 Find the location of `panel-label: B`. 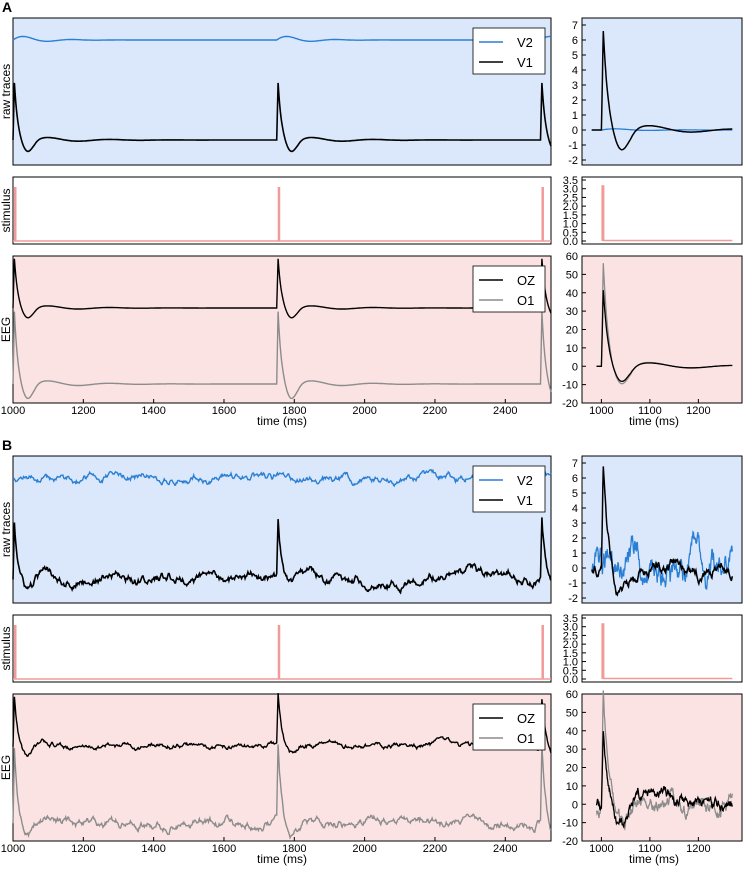

panel-label: B is located at coordinates (7, 445).